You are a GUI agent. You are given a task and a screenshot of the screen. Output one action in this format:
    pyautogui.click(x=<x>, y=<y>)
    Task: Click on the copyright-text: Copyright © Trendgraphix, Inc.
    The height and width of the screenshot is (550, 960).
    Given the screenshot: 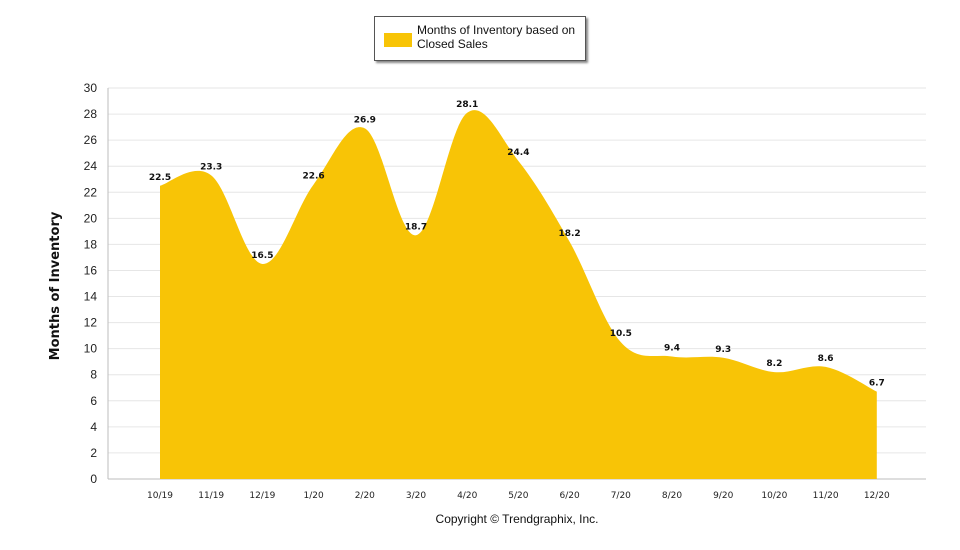 What is the action you would take?
    pyautogui.click(x=517, y=519)
    